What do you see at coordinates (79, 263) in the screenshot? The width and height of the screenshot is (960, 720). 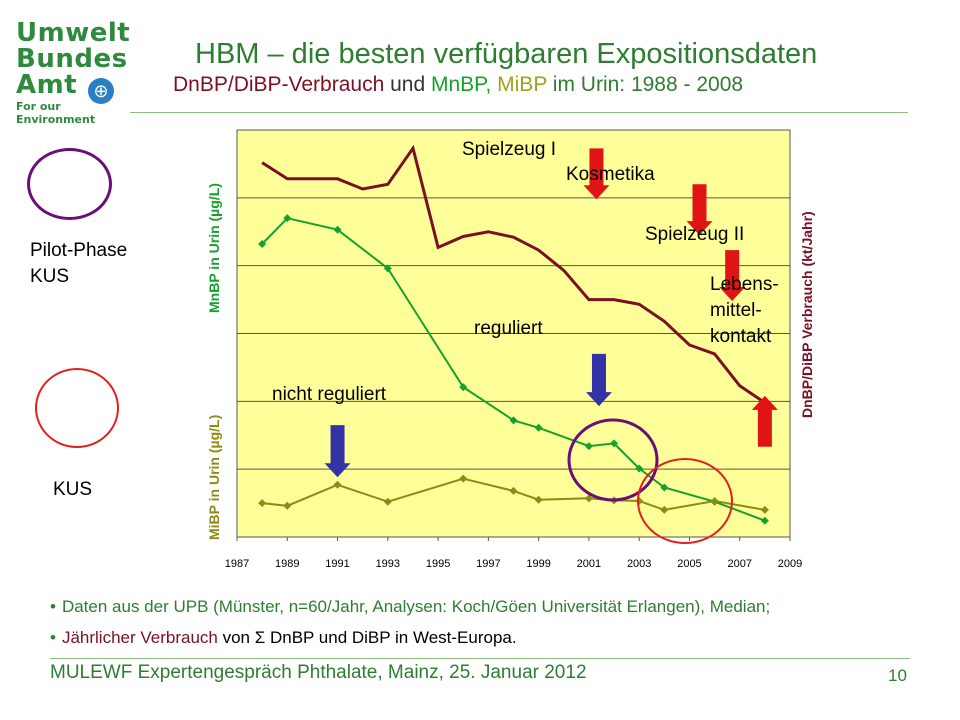 I see `pilot-phase-label: Pilot-Phase KUS` at bounding box center [79, 263].